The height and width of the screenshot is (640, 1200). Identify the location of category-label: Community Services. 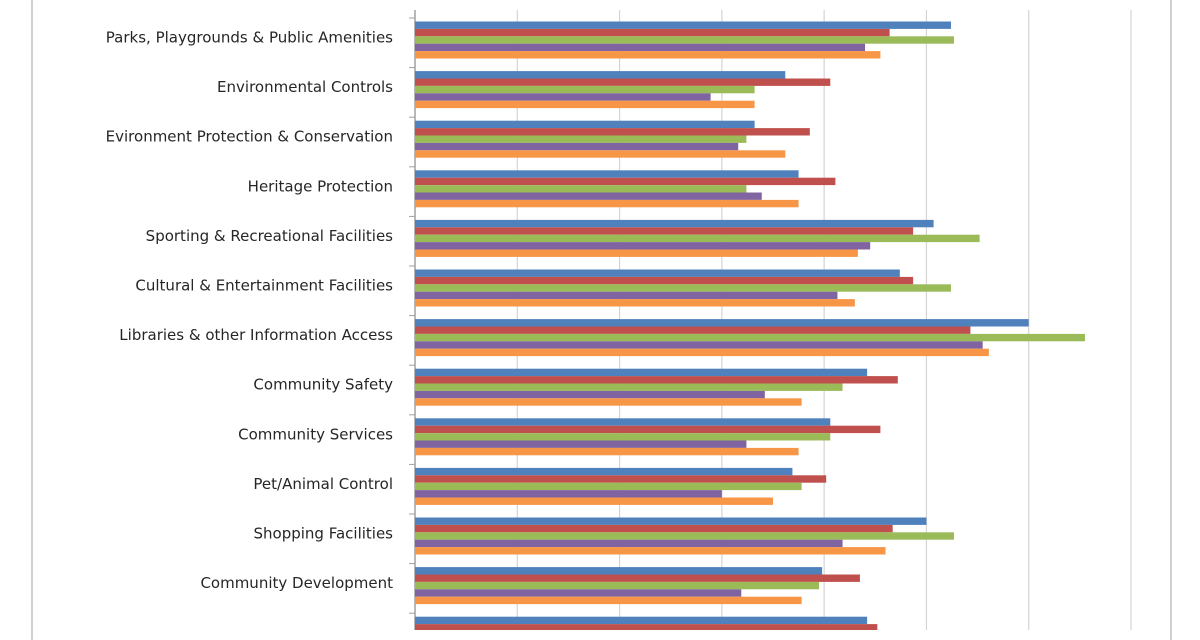
(315, 434).